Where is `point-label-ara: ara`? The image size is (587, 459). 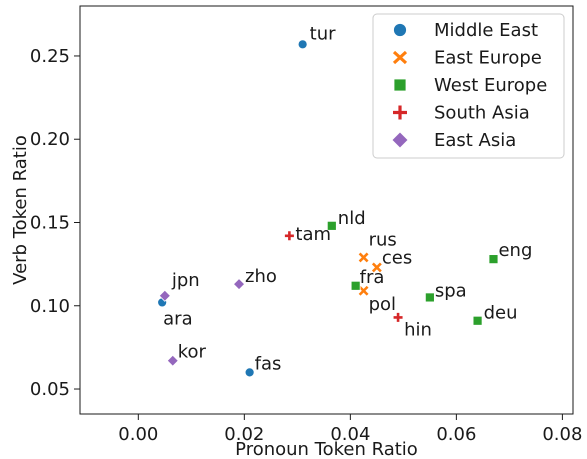 point-label-ara: ara is located at coordinates (177, 318).